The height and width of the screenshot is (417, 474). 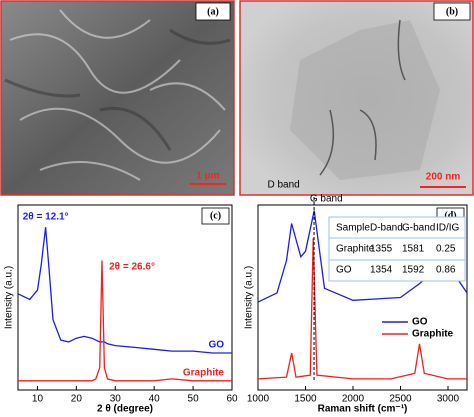 I want to click on panel-label: (a), so click(x=213, y=11).